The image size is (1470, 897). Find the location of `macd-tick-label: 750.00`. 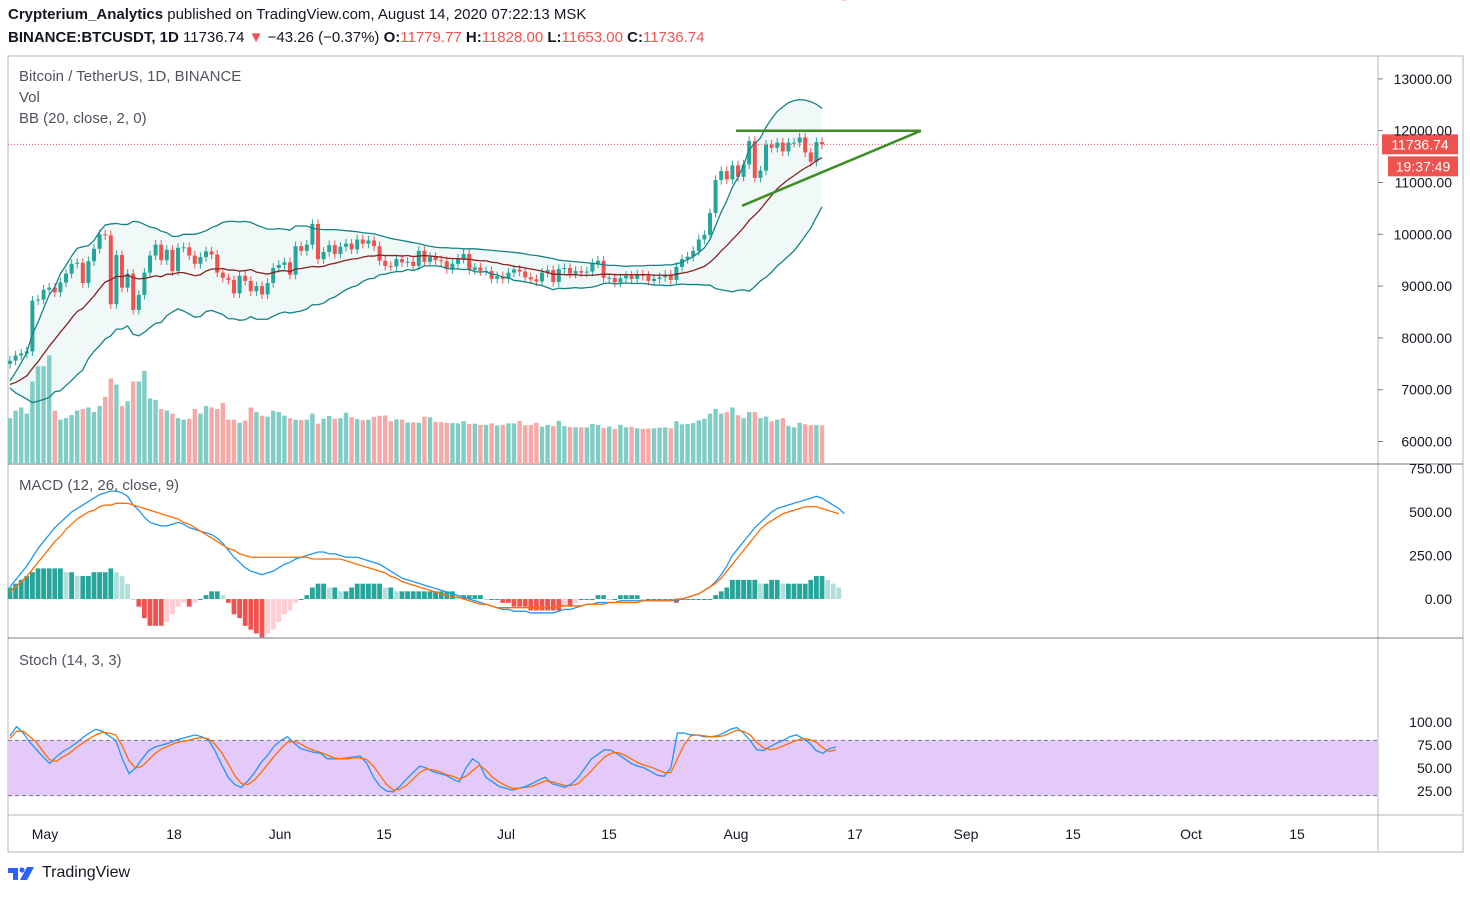

macd-tick-label: 750.00 is located at coordinates (1430, 469).